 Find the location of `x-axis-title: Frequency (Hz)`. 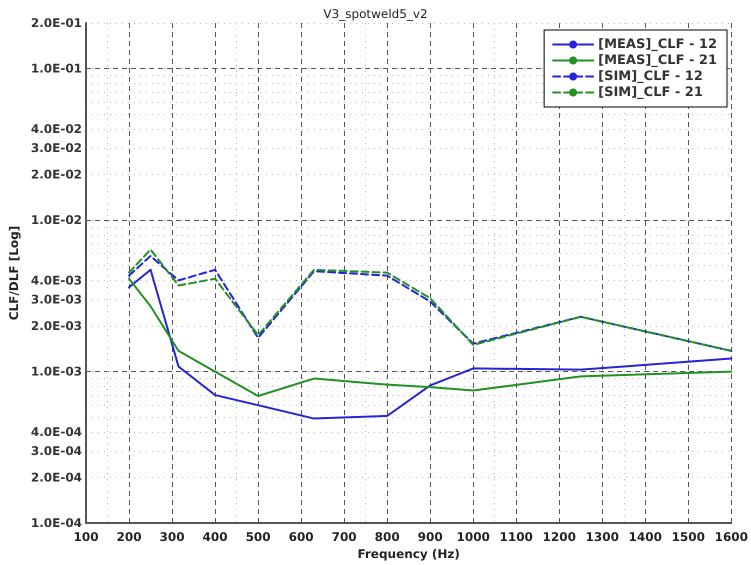

x-axis-title: Frequency (Hz) is located at coordinates (408, 554).